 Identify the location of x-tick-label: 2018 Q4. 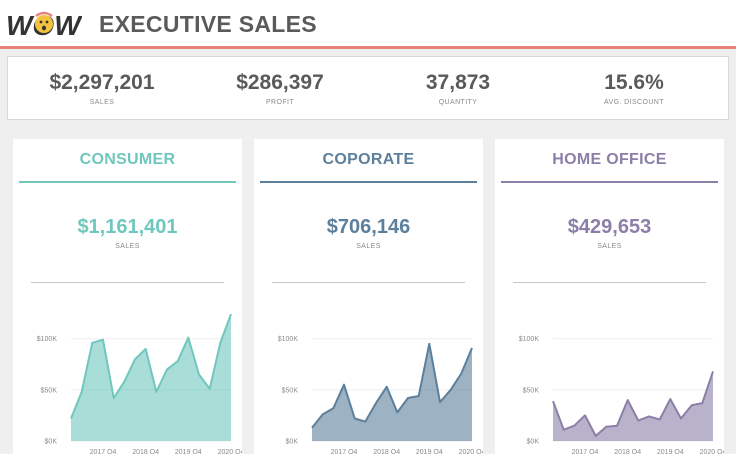
(145, 451).